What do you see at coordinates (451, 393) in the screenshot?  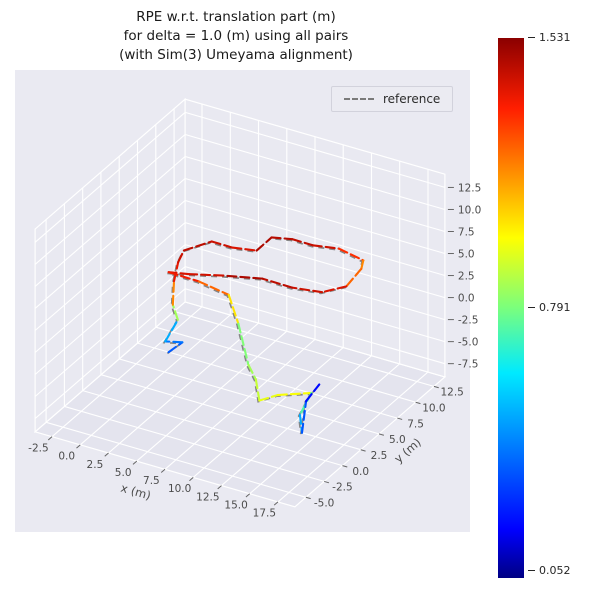 I see `y-tick-label: 12.5` at bounding box center [451, 393].